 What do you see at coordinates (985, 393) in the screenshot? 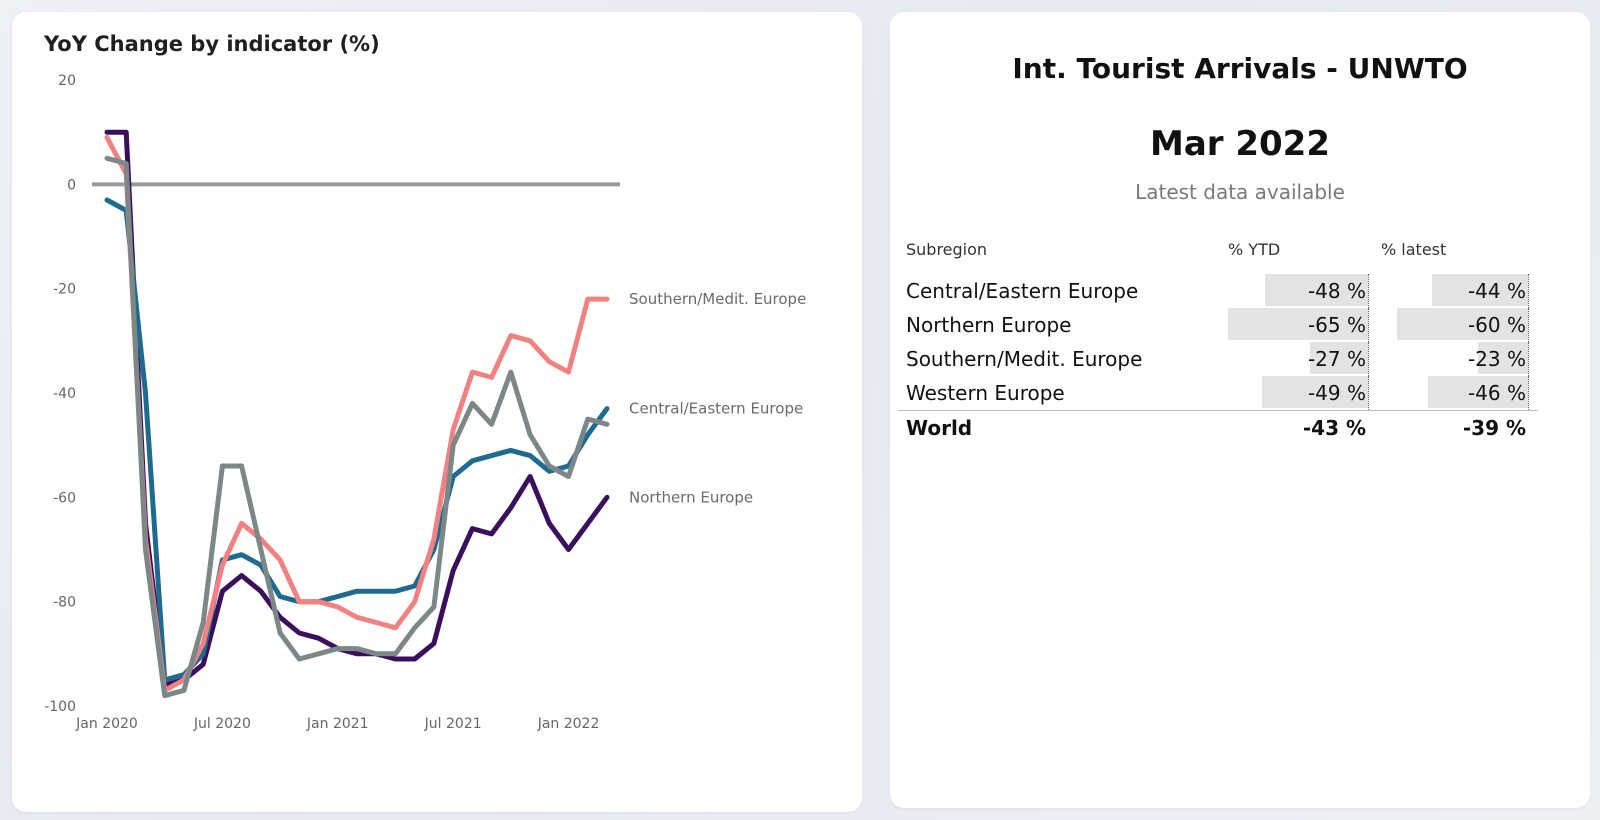
I see `subregion-name: Western Europe` at bounding box center [985, 393].